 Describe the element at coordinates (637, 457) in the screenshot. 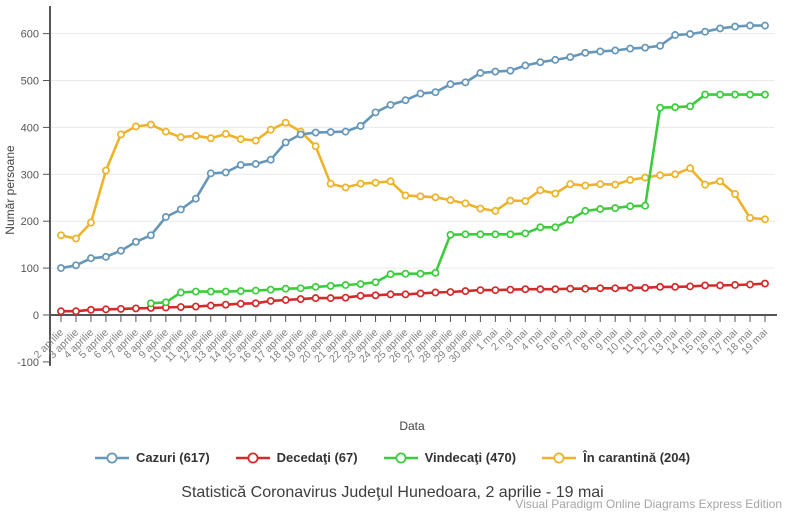

I see `legend-label-in-carantina: În carantină (204)` at that location.